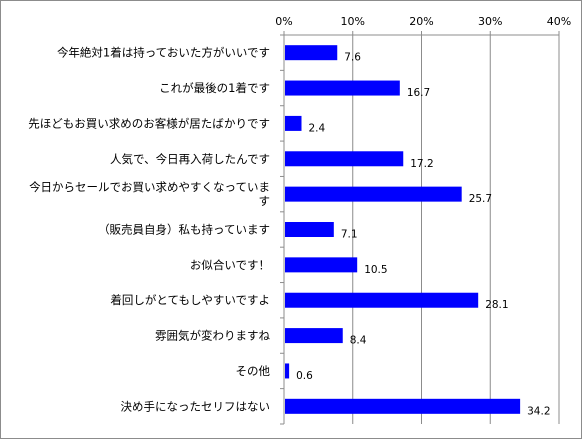  What do you see at coordinates (375, 270) in the screenshot?
I see `data-label: 10.5` at bounding box center [375, 270].